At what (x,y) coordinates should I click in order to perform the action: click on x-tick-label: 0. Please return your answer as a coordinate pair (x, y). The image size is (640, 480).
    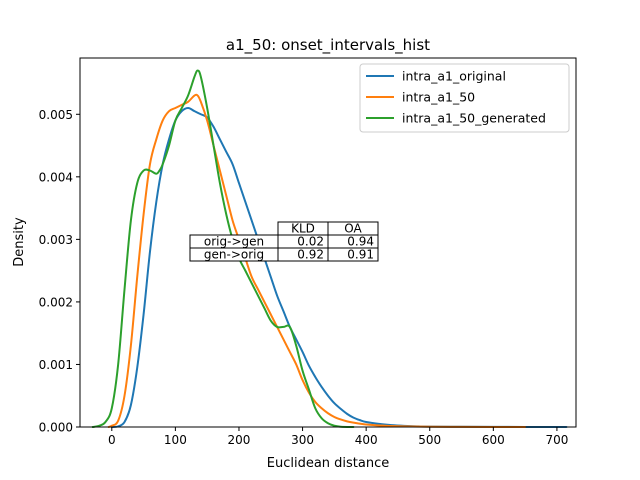
    Looking at the image, I should click on (112, 440).